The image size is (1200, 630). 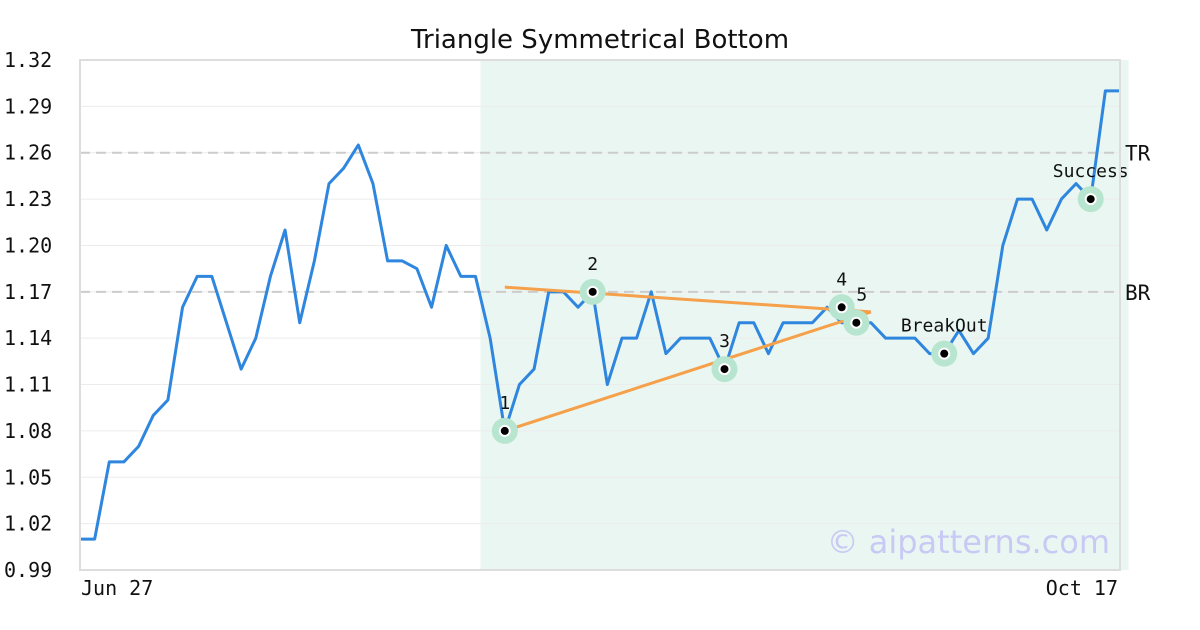 I want to click on annotation-label: 1, so click(x=504, y=403).